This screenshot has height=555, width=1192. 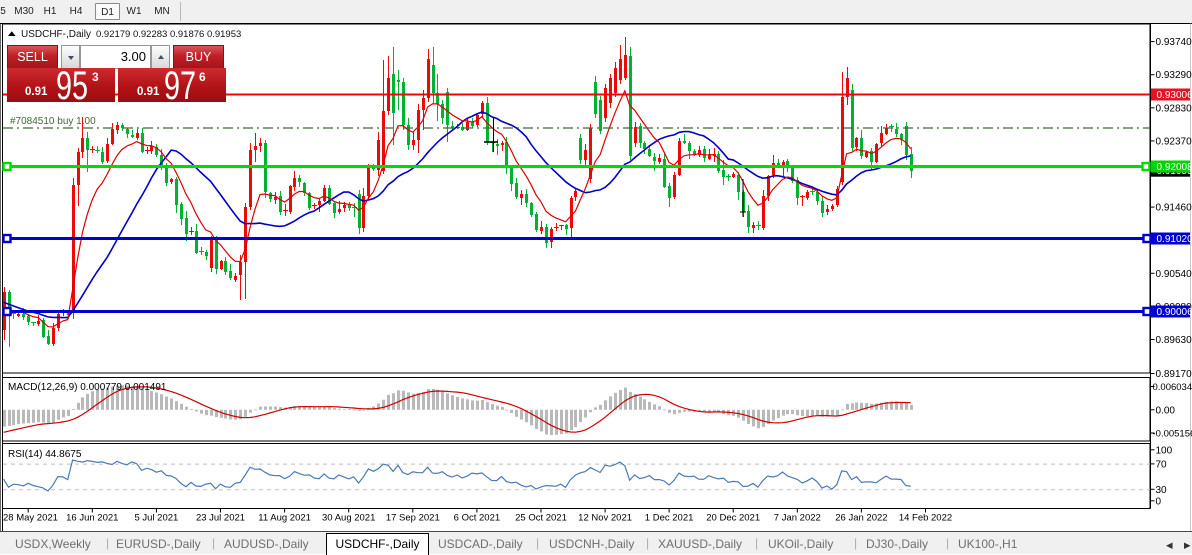 I want to click on svg-text: RSI(14) 44.8675, so click(x=45, y=454).